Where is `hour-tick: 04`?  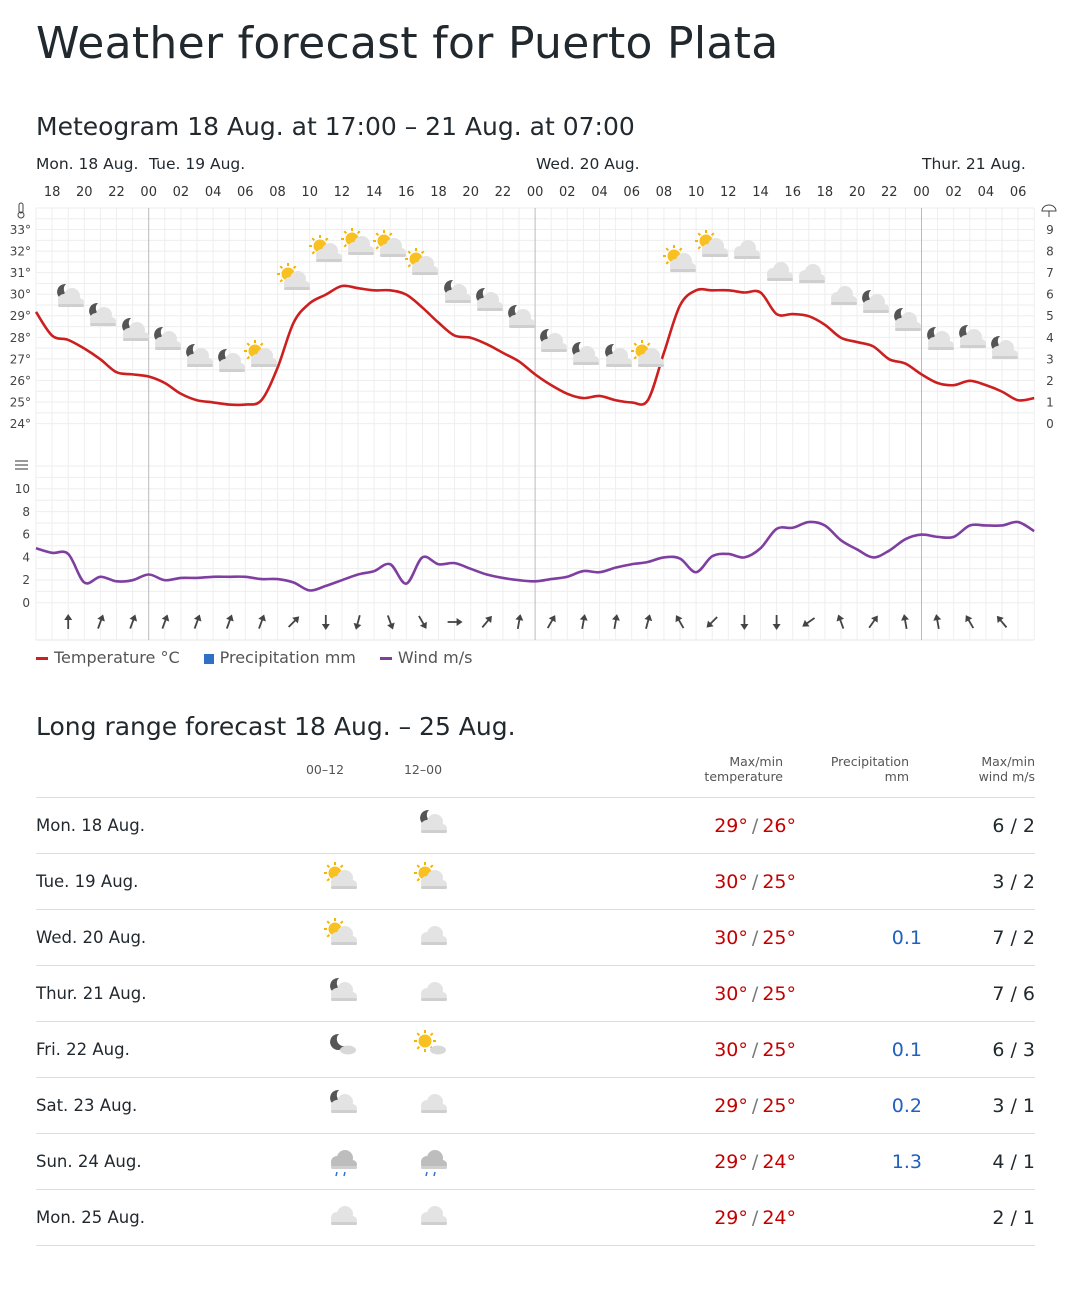 hour-tick: 04 is located at coordinates (599, 192).